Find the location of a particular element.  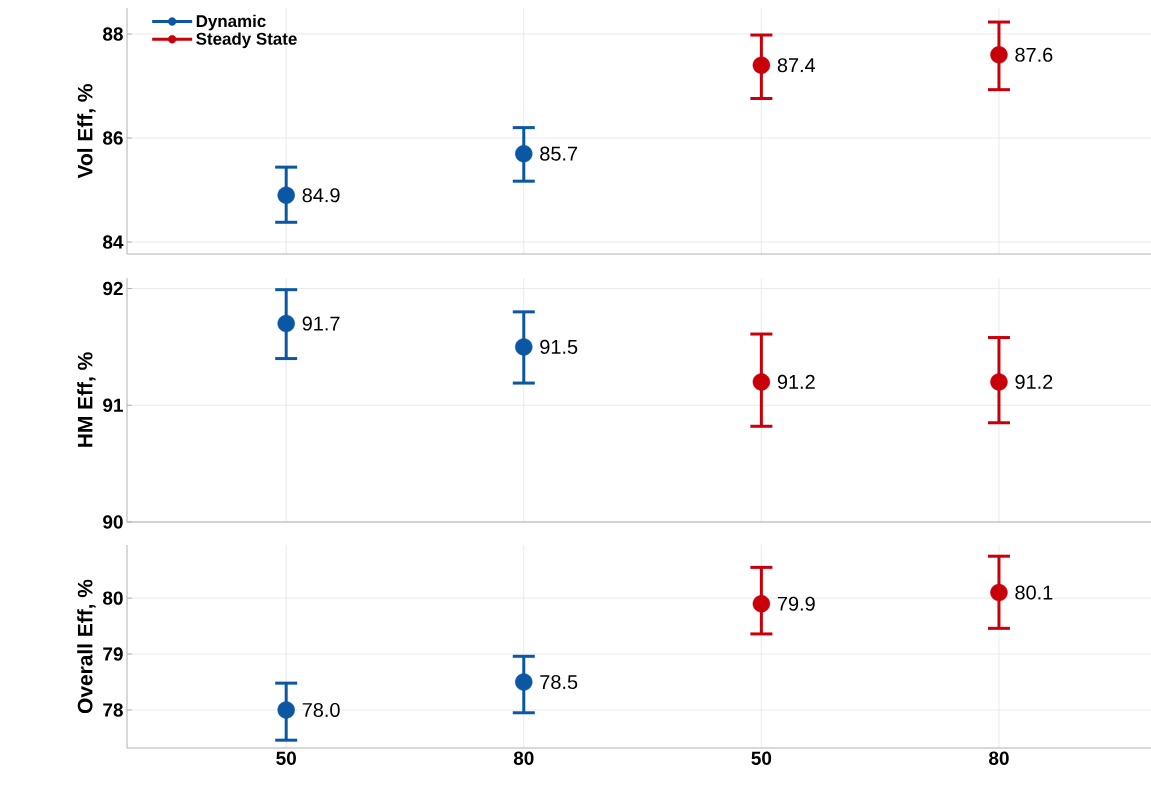

data-label: 79.9 is located at coordinates (796, 603).